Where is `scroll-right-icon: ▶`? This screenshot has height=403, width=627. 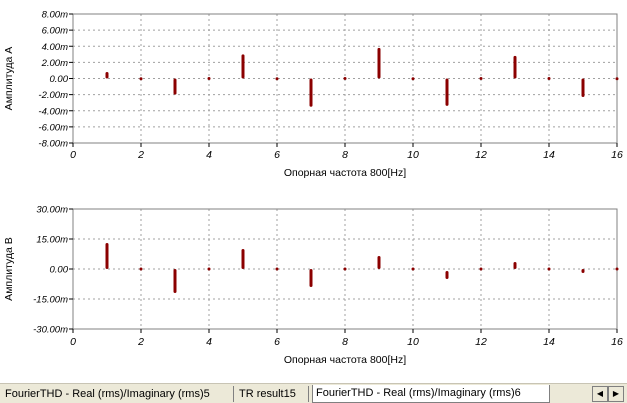 scroll-right-icon: ▶ is located at coordinates (616, 394).